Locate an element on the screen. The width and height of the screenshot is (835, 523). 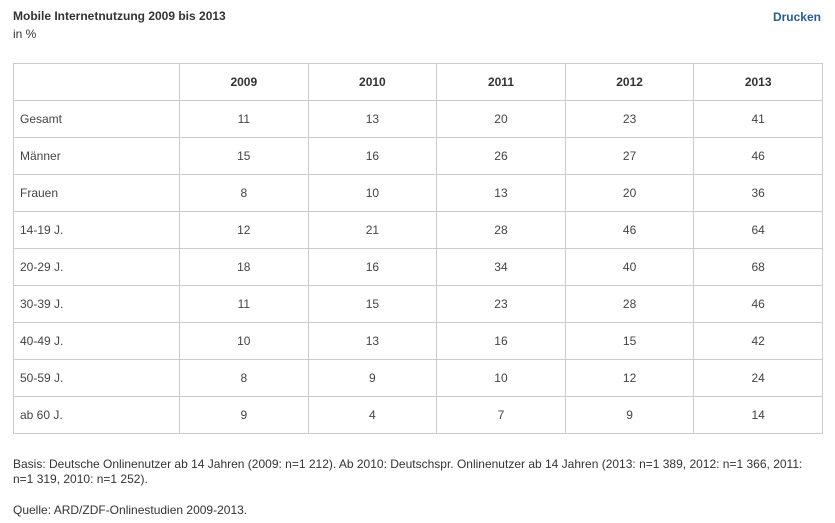
data-cell: 4 is located at coordinates (372, 415).